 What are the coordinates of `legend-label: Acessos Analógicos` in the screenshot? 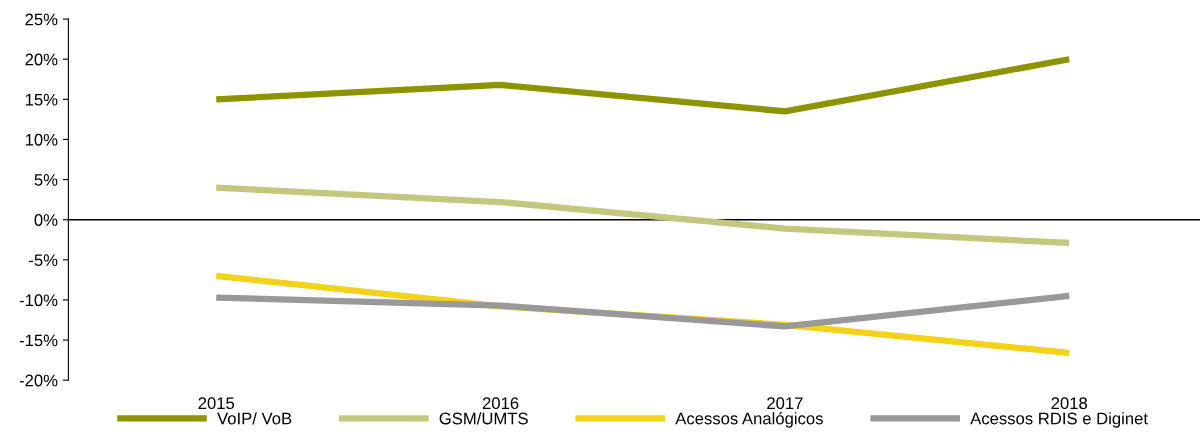 It's located at (749, 419).